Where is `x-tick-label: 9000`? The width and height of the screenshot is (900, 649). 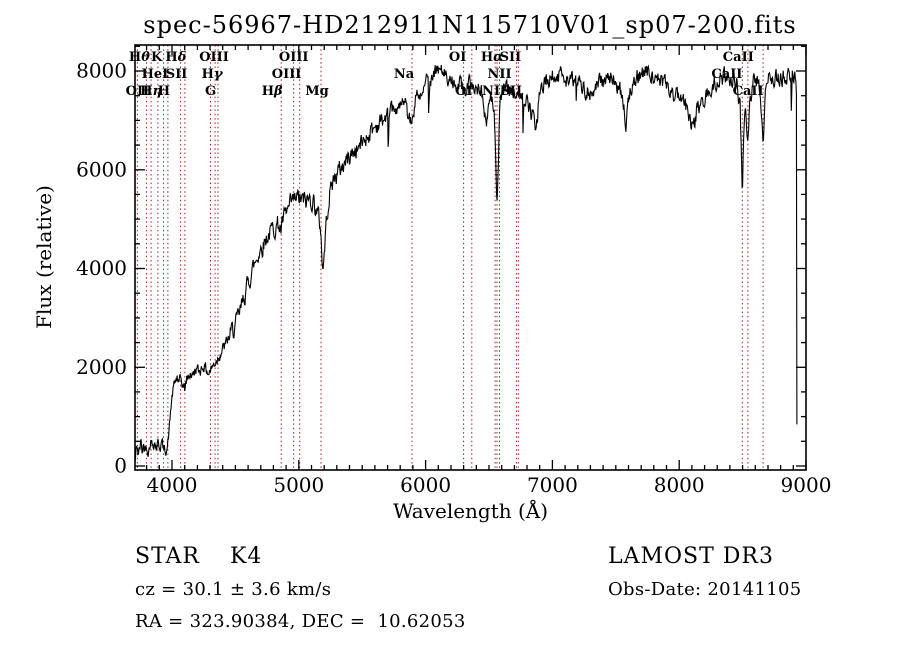 x-tick-label: 9000 is located at coordinates (806, 485).